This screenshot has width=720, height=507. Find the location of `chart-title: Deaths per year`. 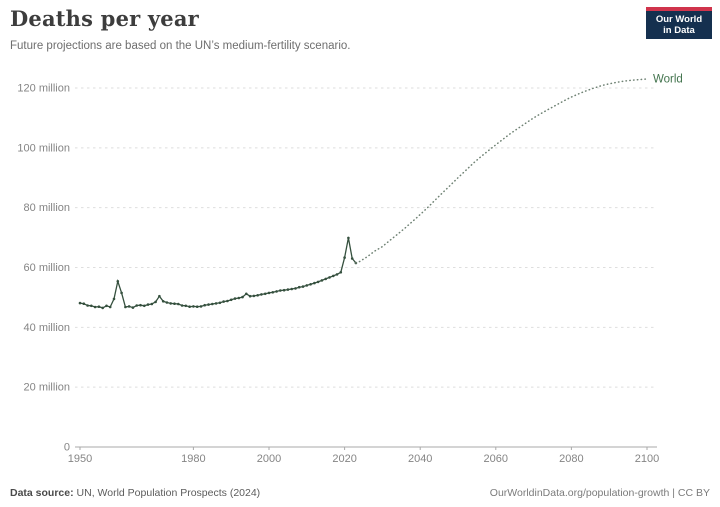

chart-title: Deaths per year is located at coordinates (104, 18).